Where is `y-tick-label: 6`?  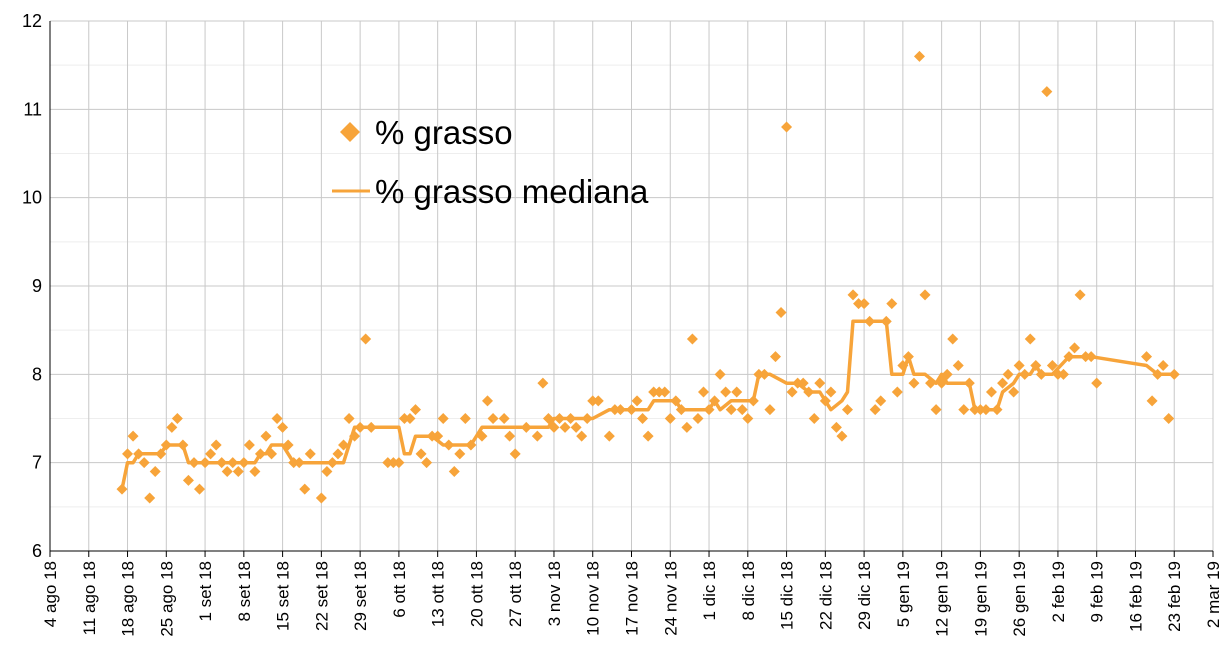
y-tick-label: 6 is located at coordinates (37, 551).